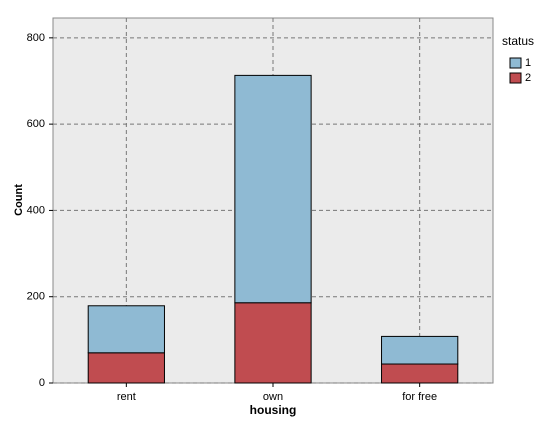  Describe the element at coordinates (273, 410) in the screenshot. I see `x-axis-label: housing` at that location.